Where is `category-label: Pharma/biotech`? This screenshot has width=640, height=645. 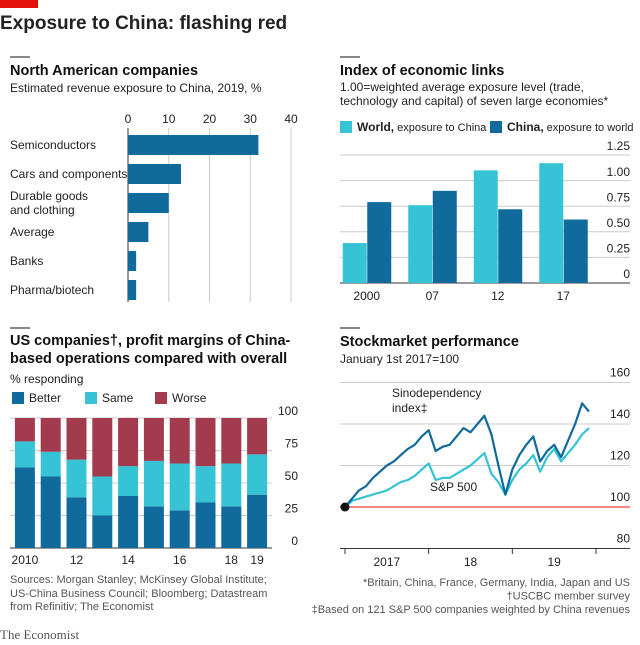
category-label: Pharma/biotech is located at coordinates (52, 290).